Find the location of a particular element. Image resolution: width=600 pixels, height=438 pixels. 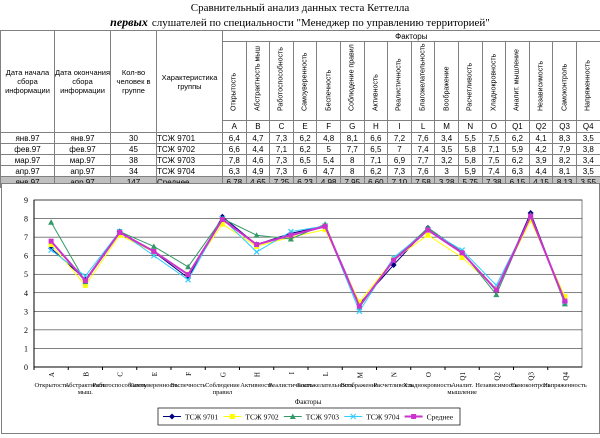

factor-name-i: Реалистичность is located at coordinates (400, 81).